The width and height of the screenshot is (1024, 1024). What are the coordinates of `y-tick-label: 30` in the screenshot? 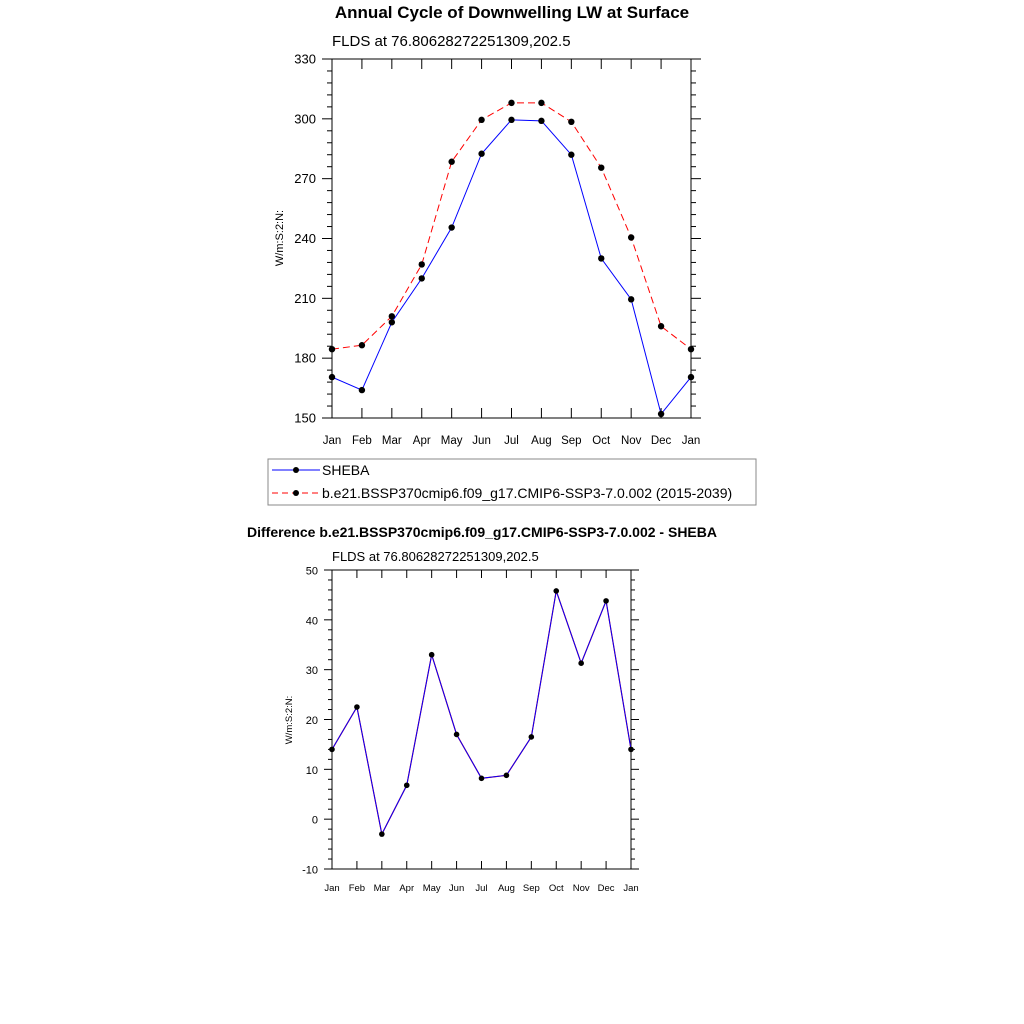 It's located at (312, 671).